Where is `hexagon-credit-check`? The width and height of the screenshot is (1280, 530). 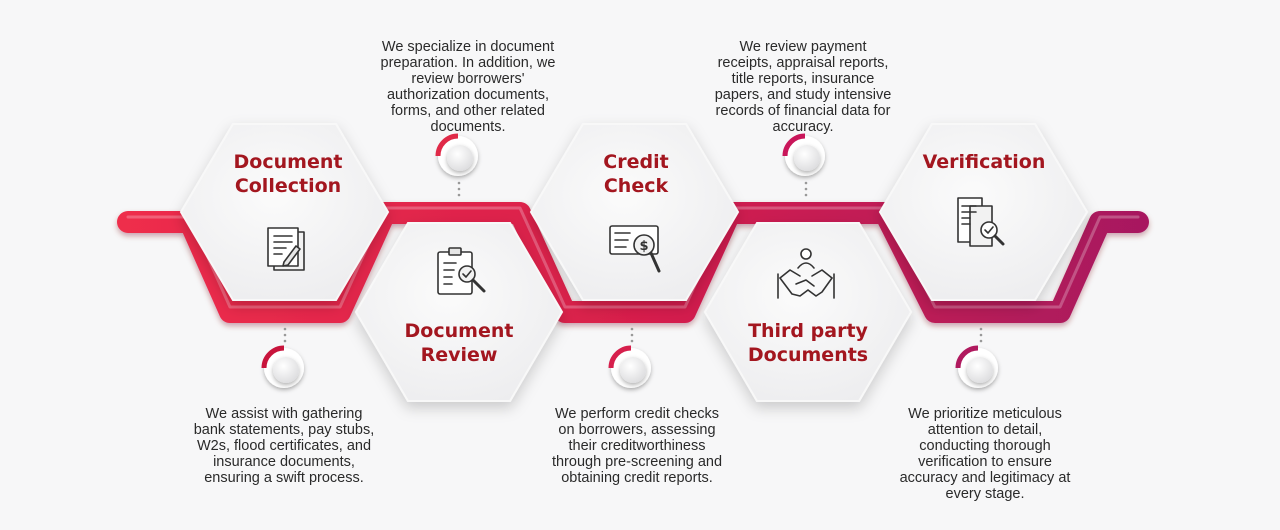
hexagon-credit-check is located at coordinates (634, 212).